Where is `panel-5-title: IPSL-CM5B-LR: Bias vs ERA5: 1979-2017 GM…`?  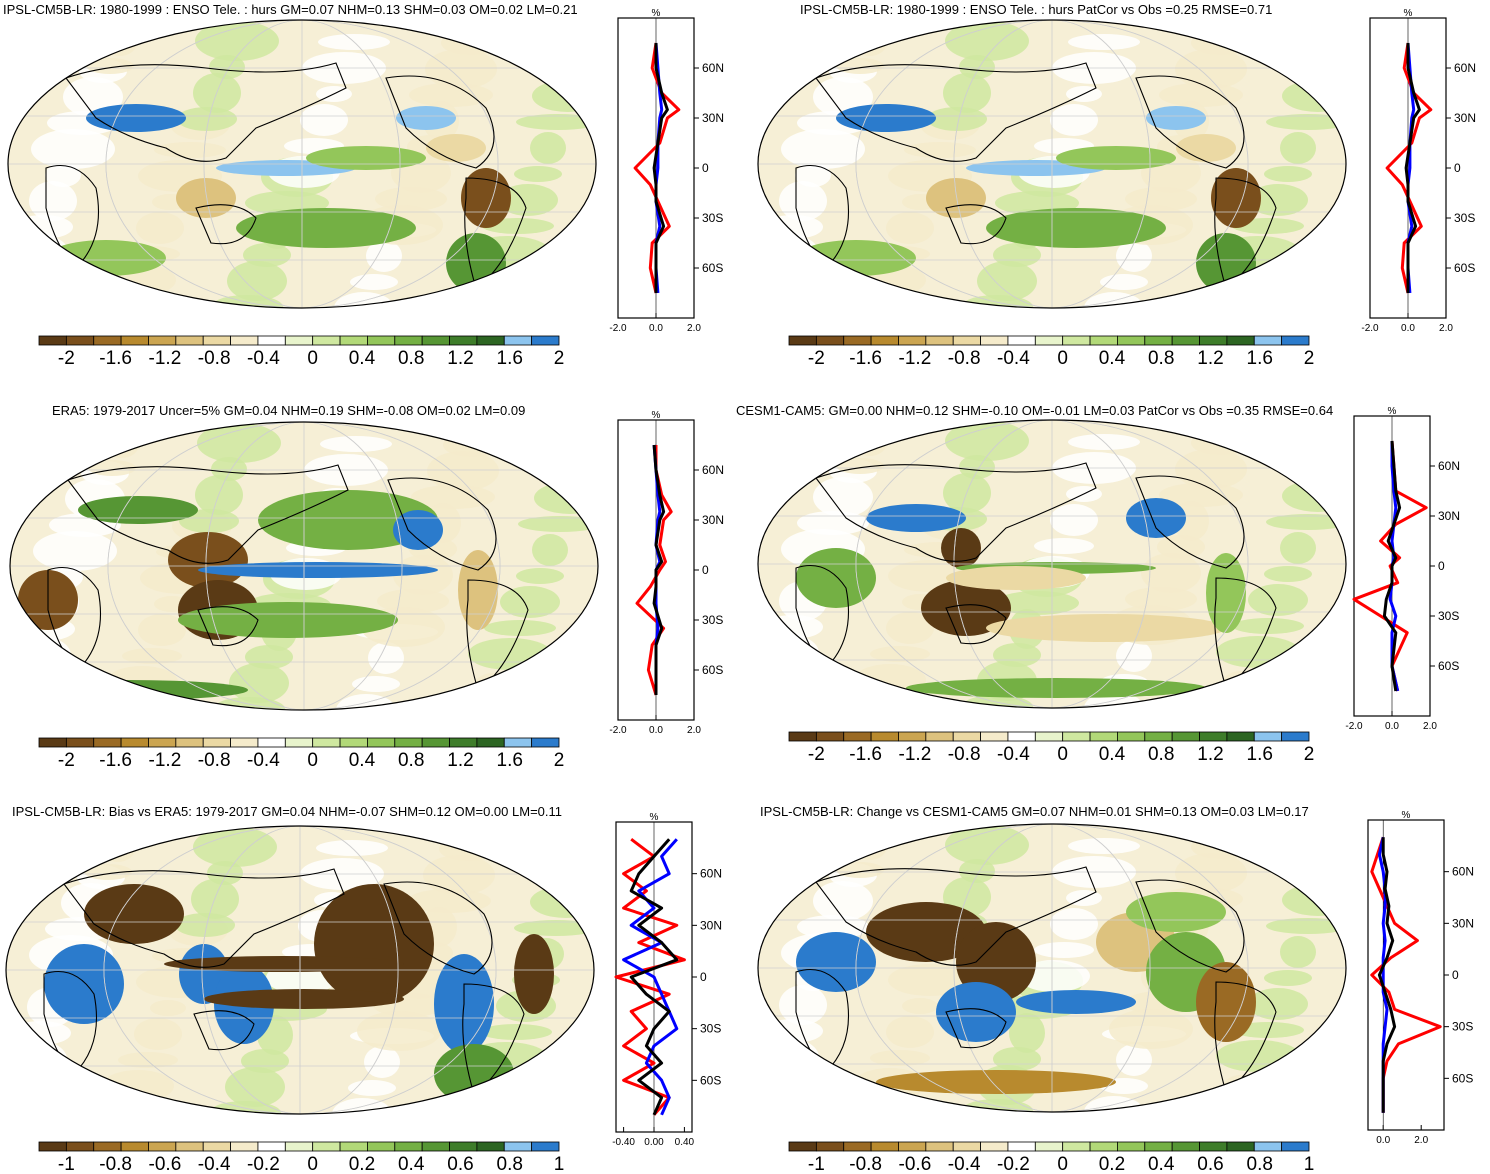
panel-5-title: IPSL-CM5B-LR: Bias vs ERA5: 1979-2017 GM… is located at coordinates (287, 811).